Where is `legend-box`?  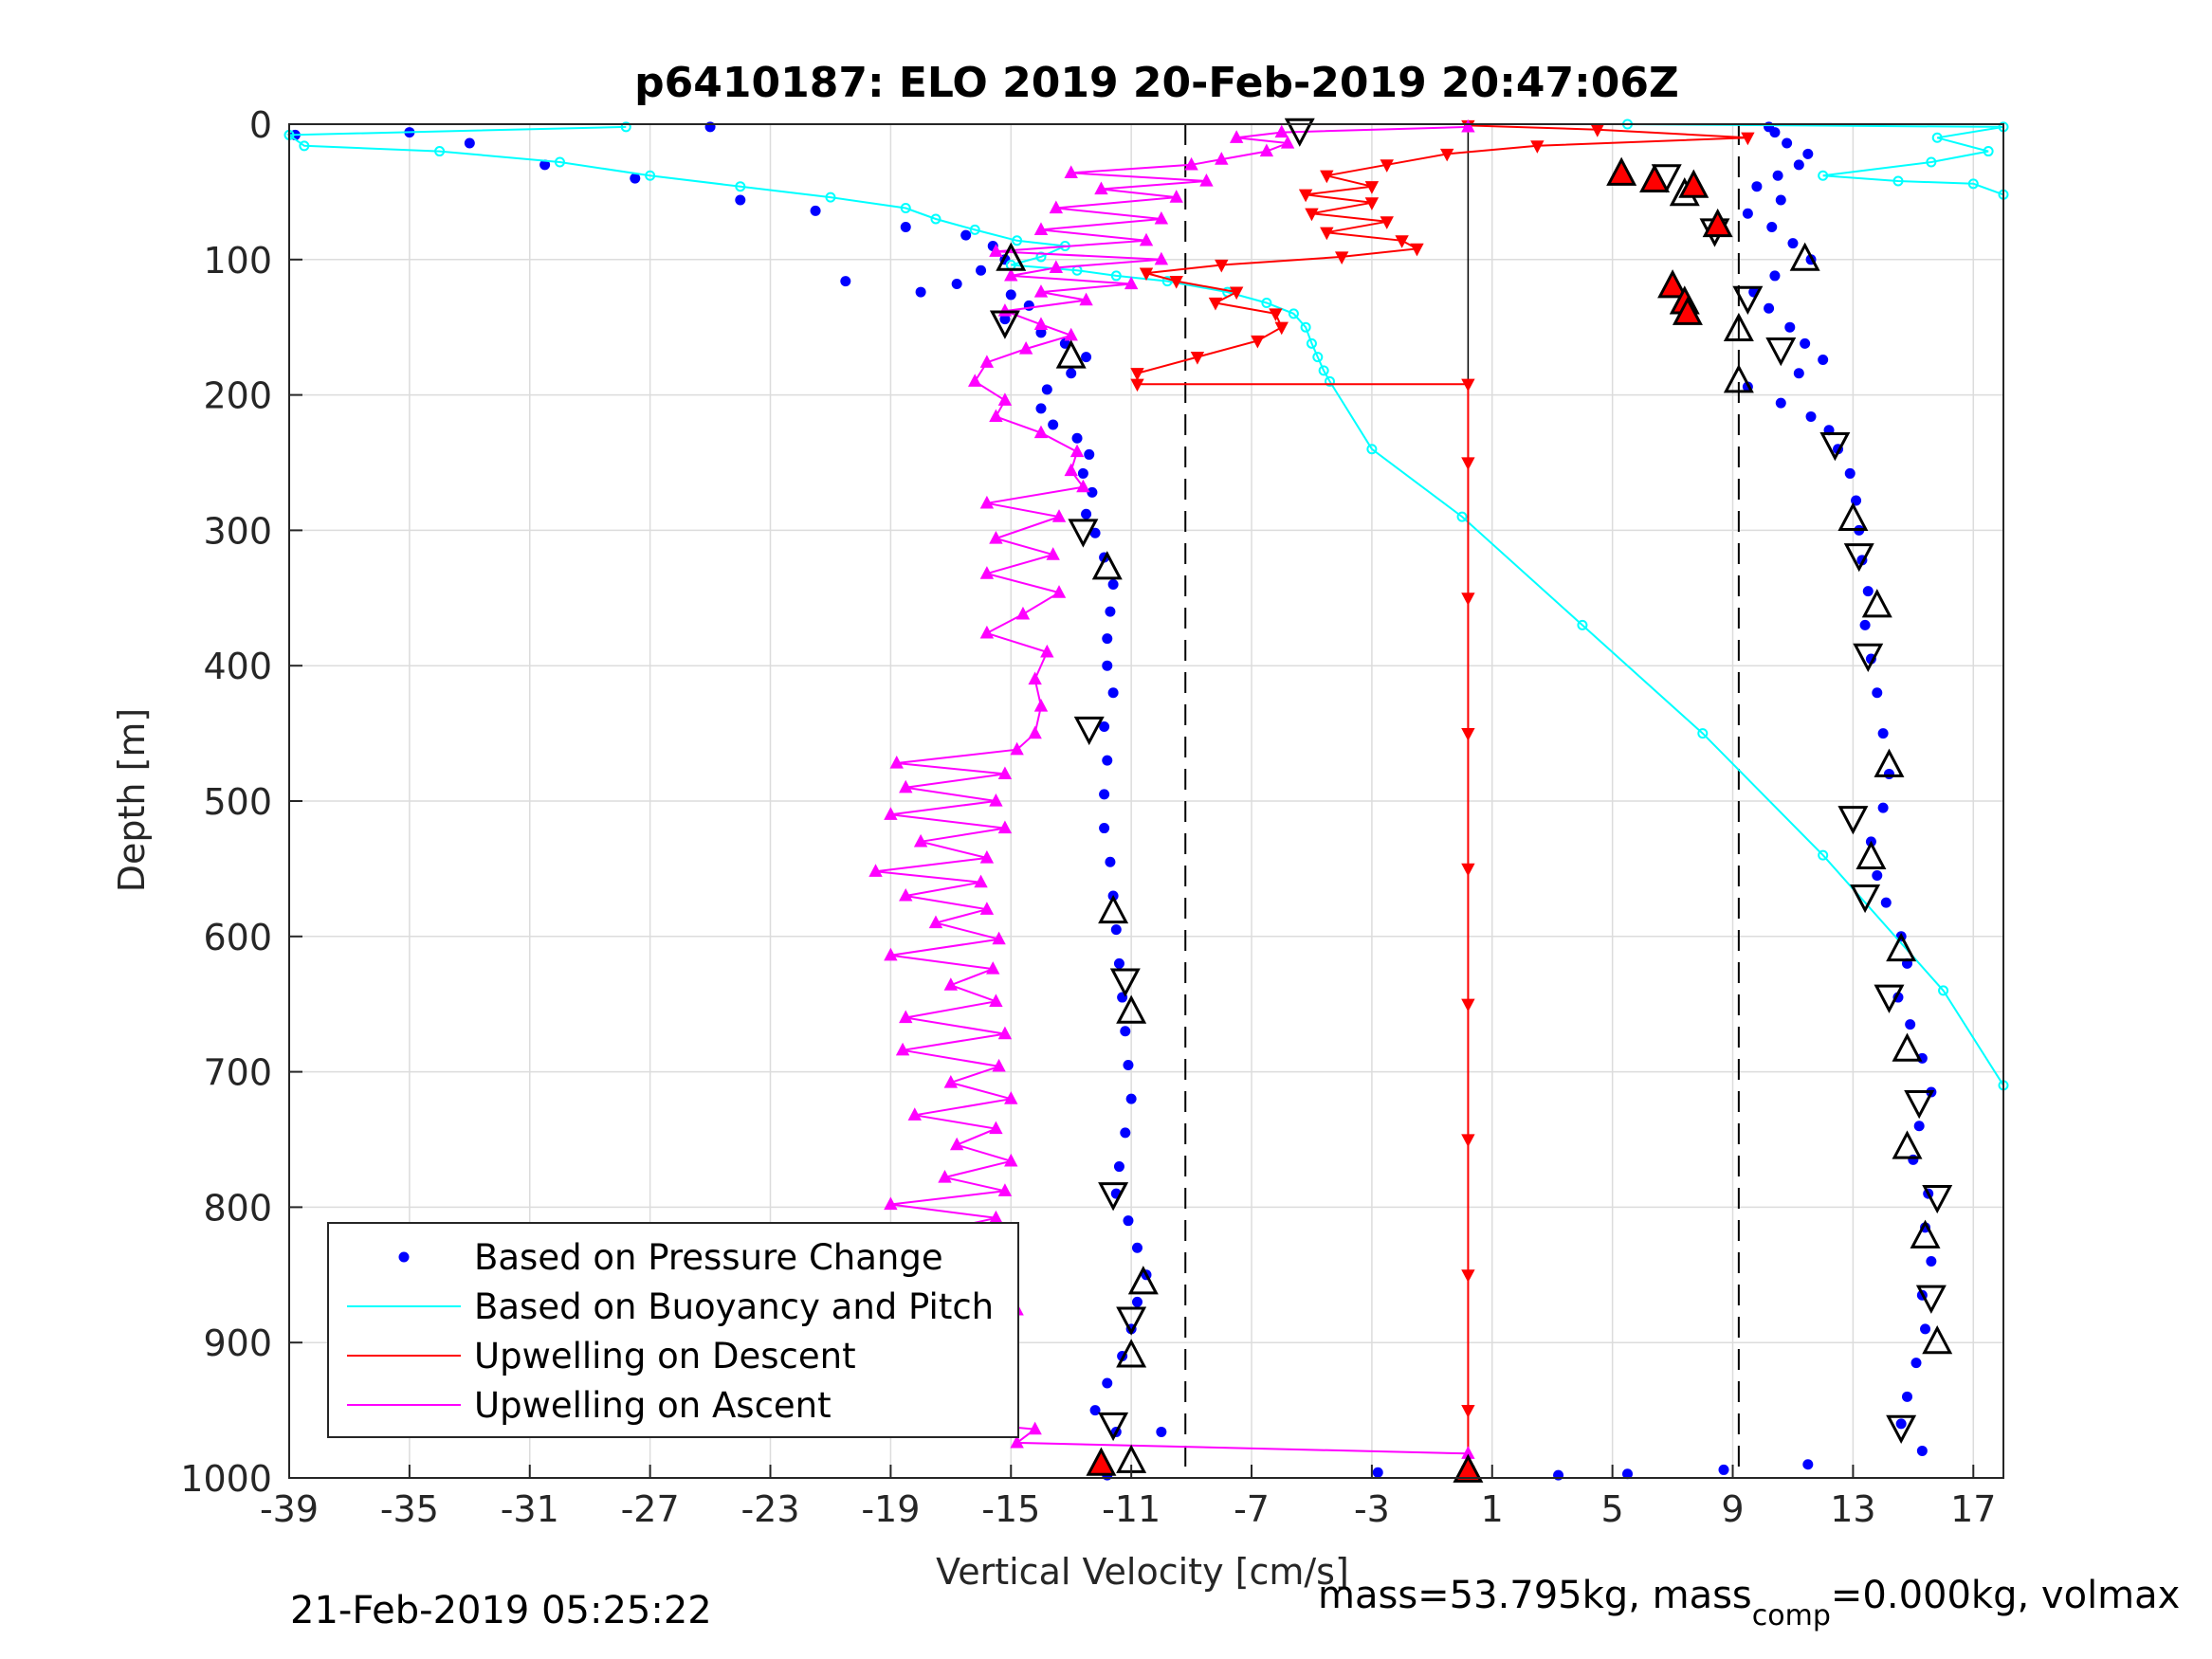 legend-box is located at coordinates (673, 1330).